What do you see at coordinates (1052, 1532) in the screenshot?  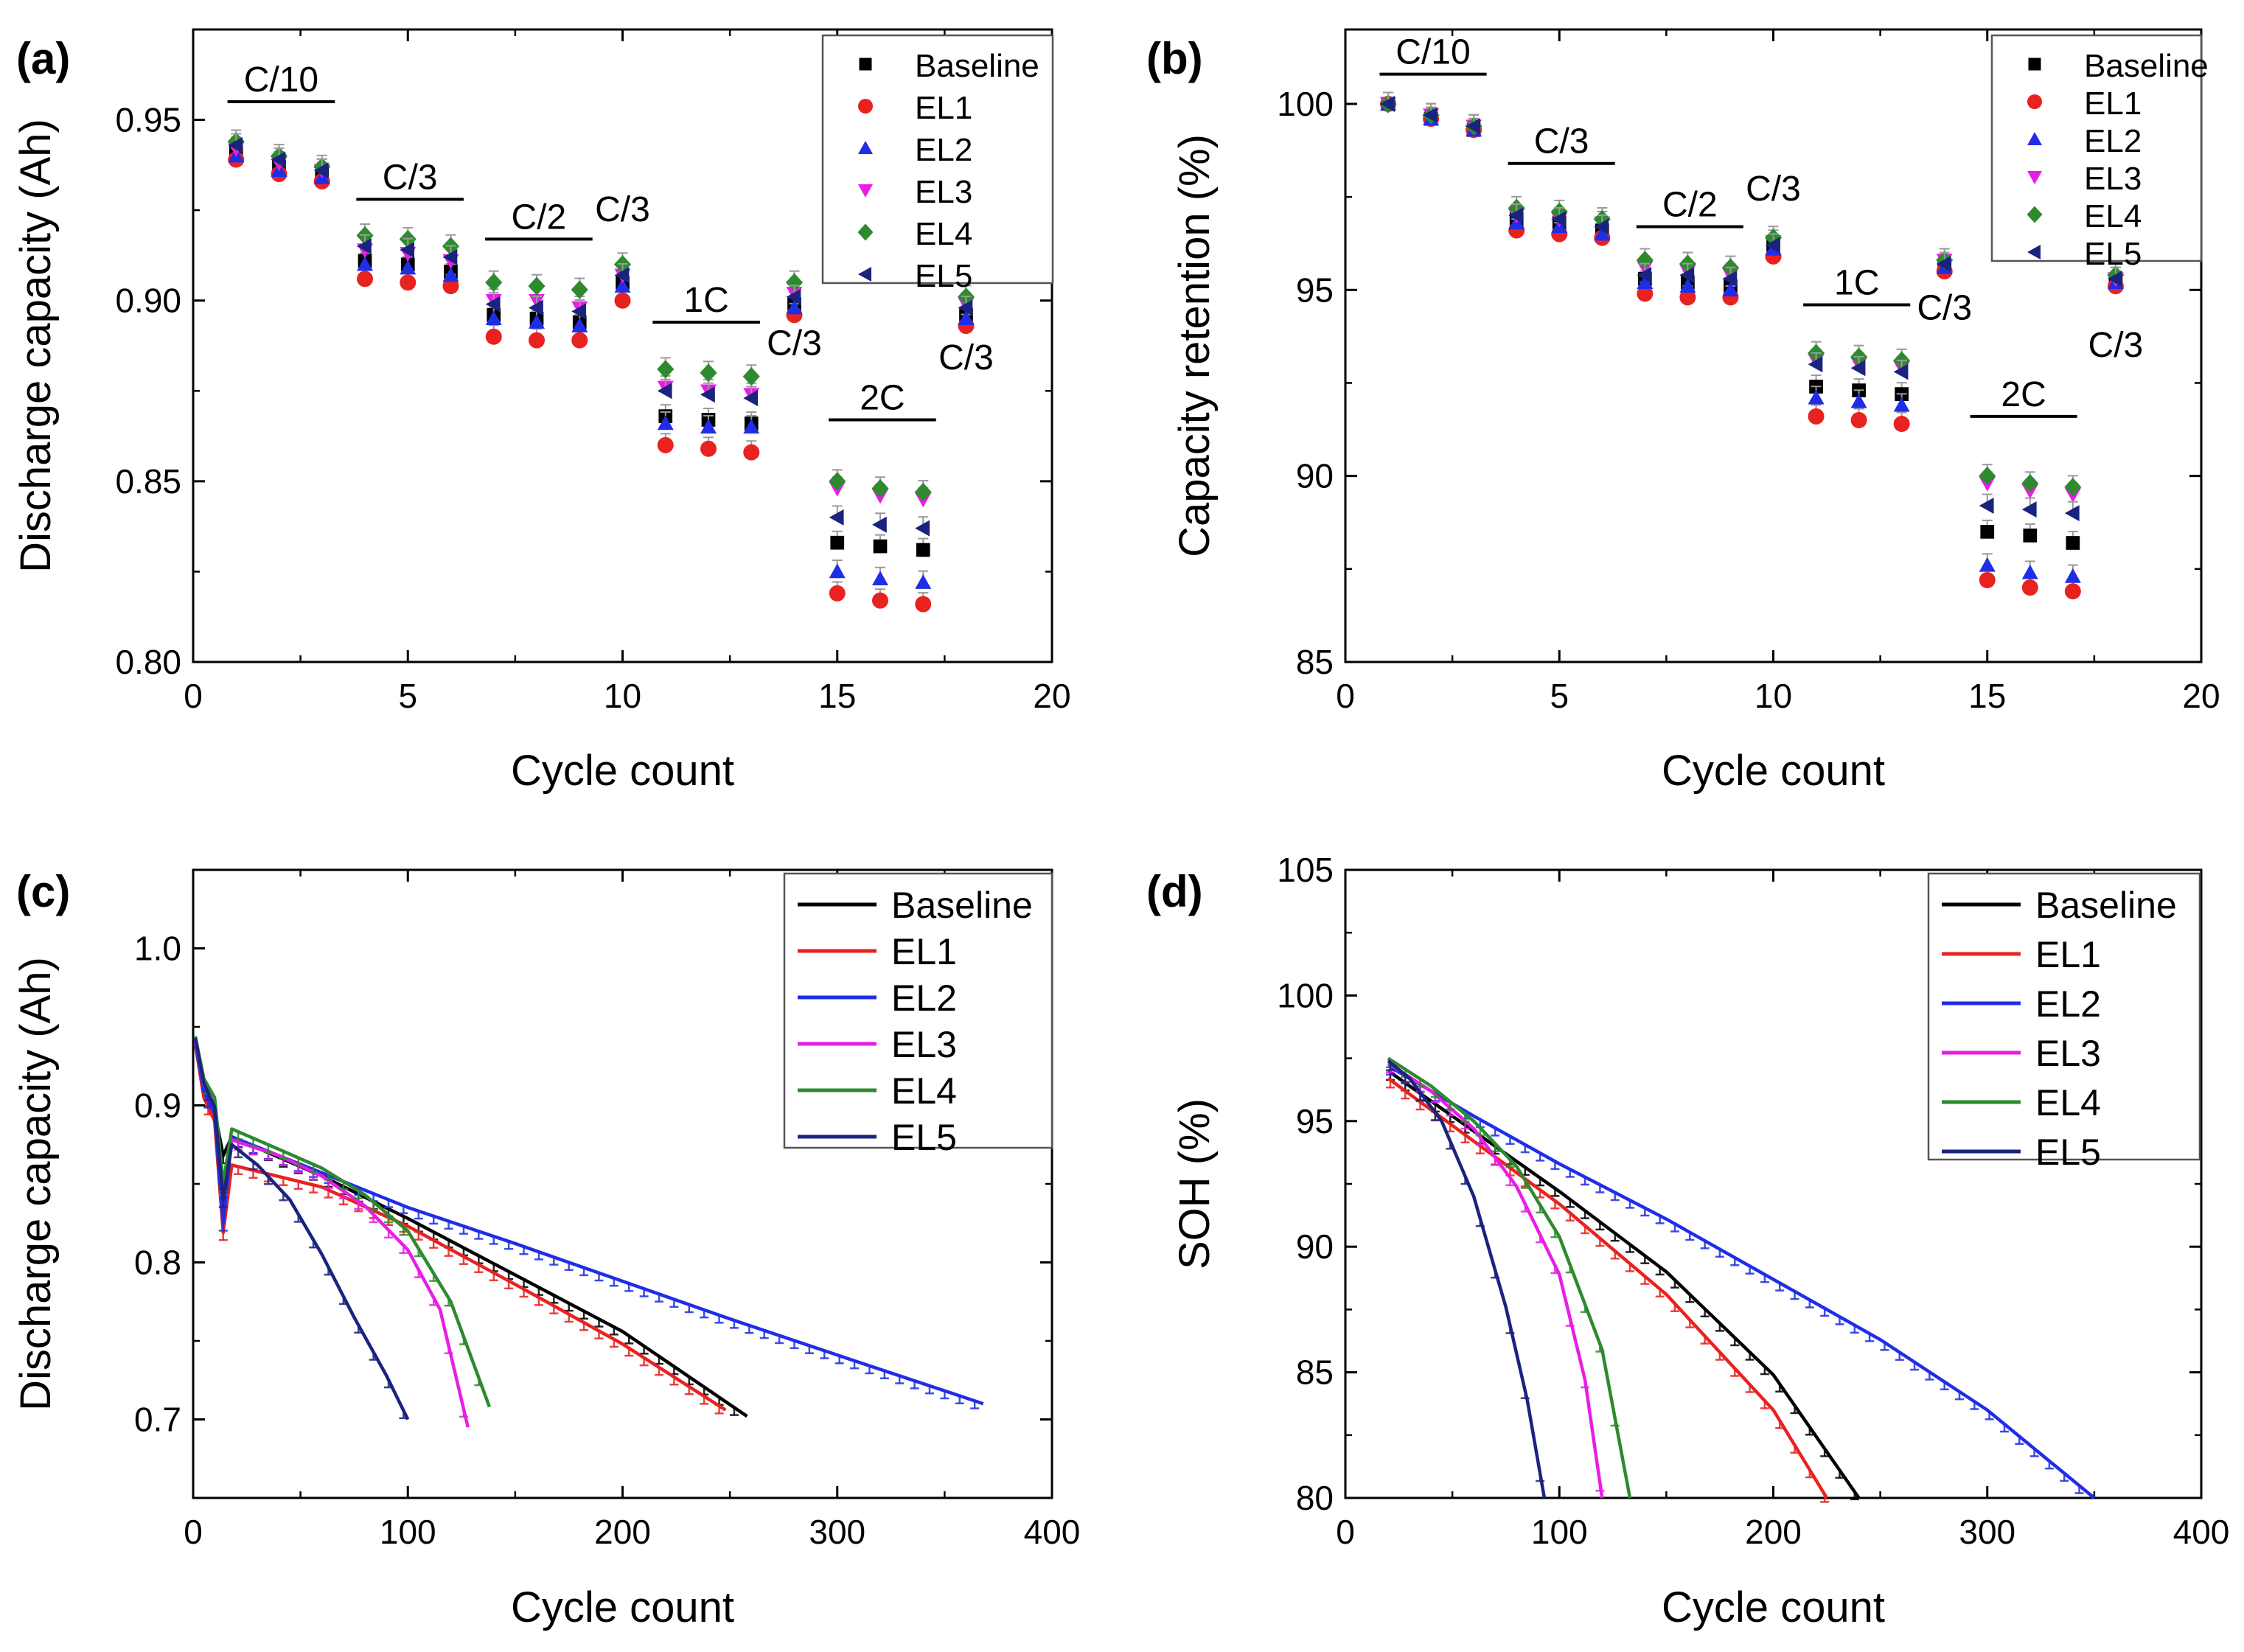 I see `x-tick-label: 400` at bounding box center [1052, 1532].